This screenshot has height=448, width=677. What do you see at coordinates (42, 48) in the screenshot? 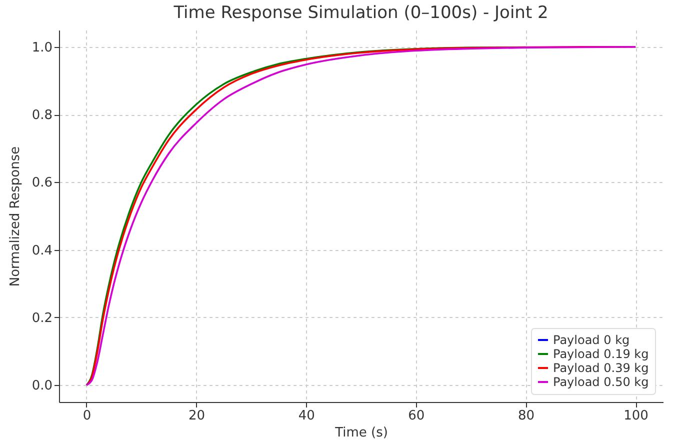
I see `y-tick-label: 1.0` at bounding box center [42, 48].